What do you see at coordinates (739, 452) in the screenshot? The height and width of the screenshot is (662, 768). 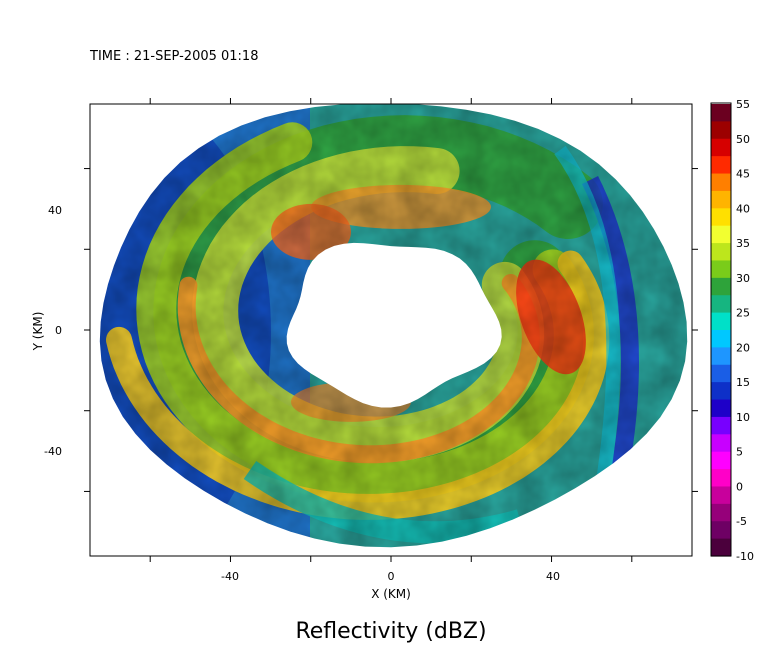 I see `colorbar-label: 5` at bounding box center [739, 452].